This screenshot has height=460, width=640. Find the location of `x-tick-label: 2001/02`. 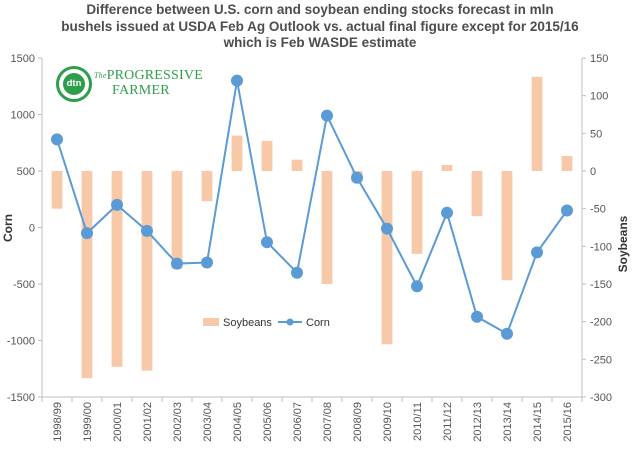

x-tick-label: 2001/02 is located at coordinates (148, 422).